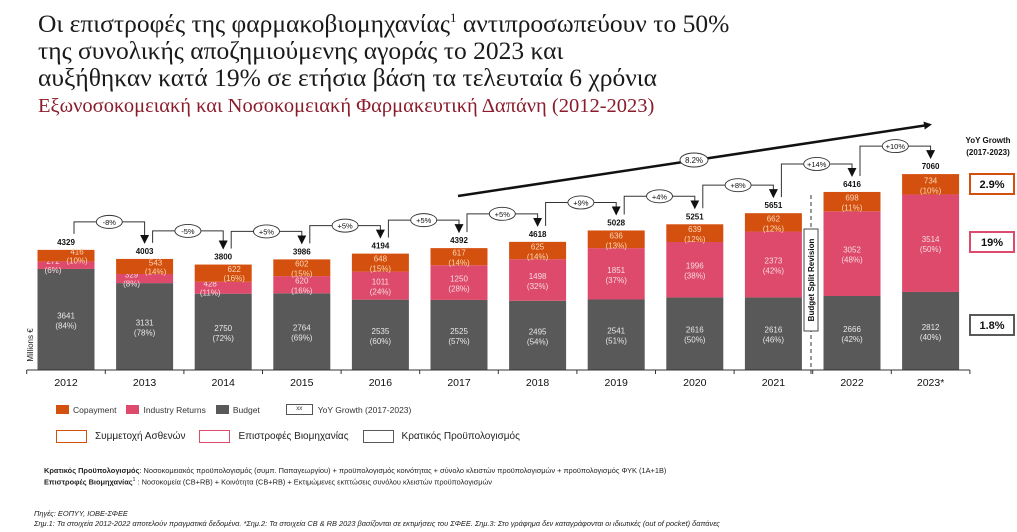 The width and height of the screenshot is (1017, 532). What do you see at coordinates (156, 262) in the screenshot?
I see `segment-value-label: 543` at bounding box center [156, 262].